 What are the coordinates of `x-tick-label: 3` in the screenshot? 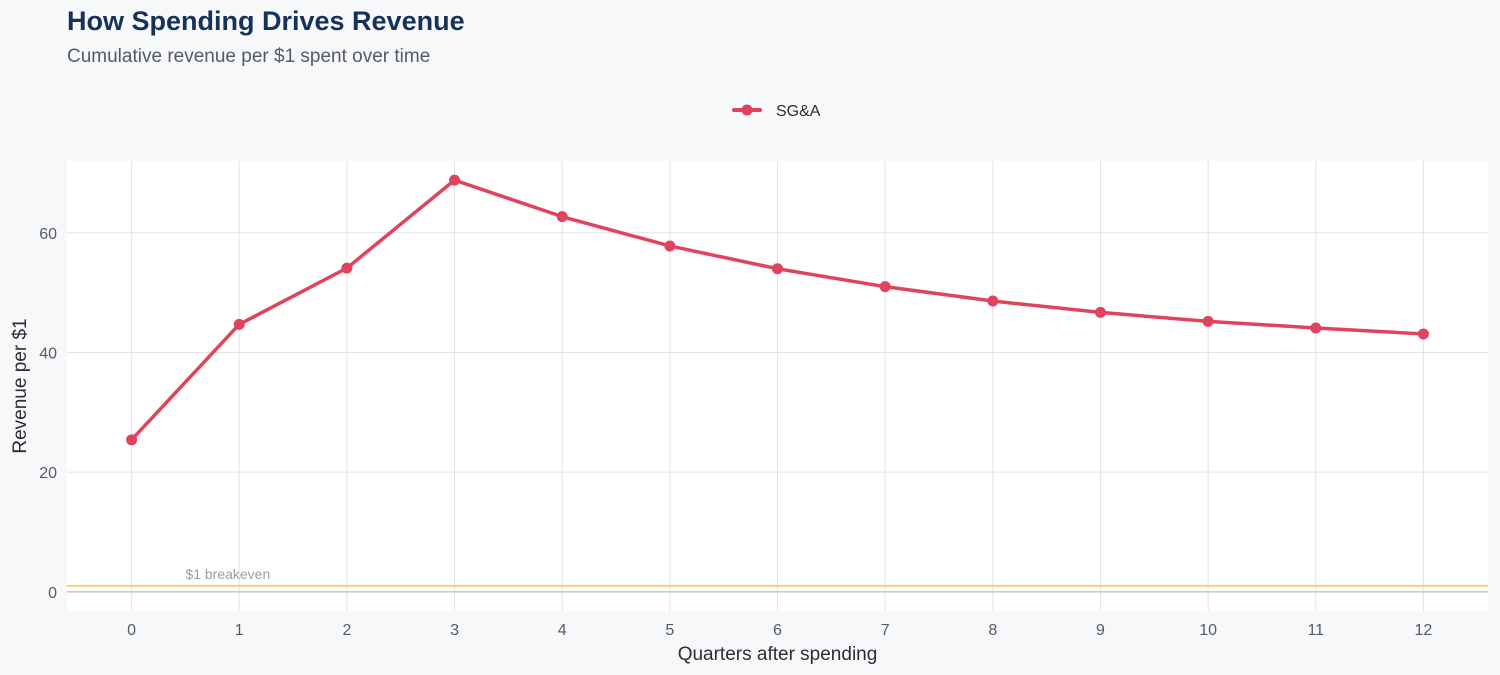 It's located at (454, 630).